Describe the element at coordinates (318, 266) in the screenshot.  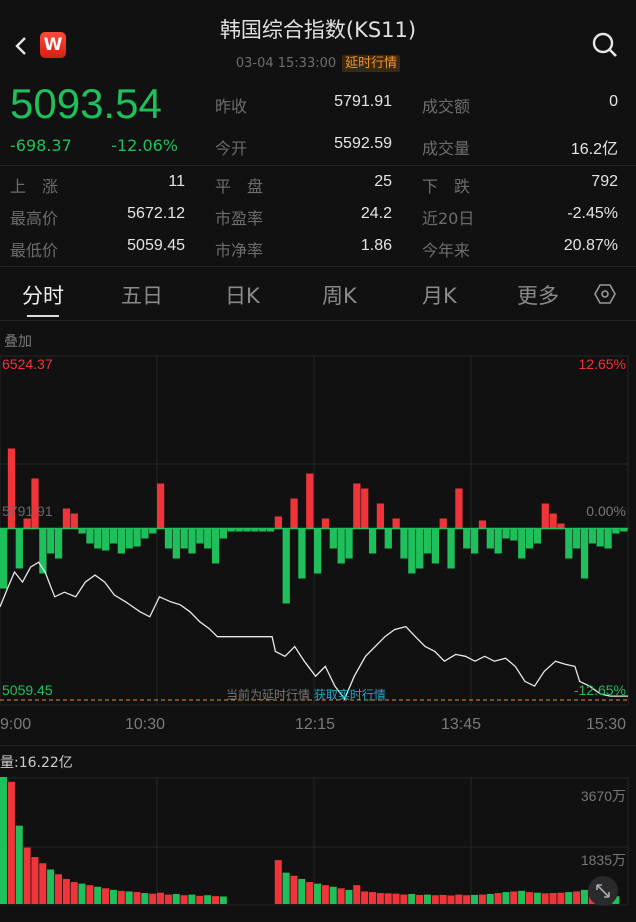
I see `divider` at that location.